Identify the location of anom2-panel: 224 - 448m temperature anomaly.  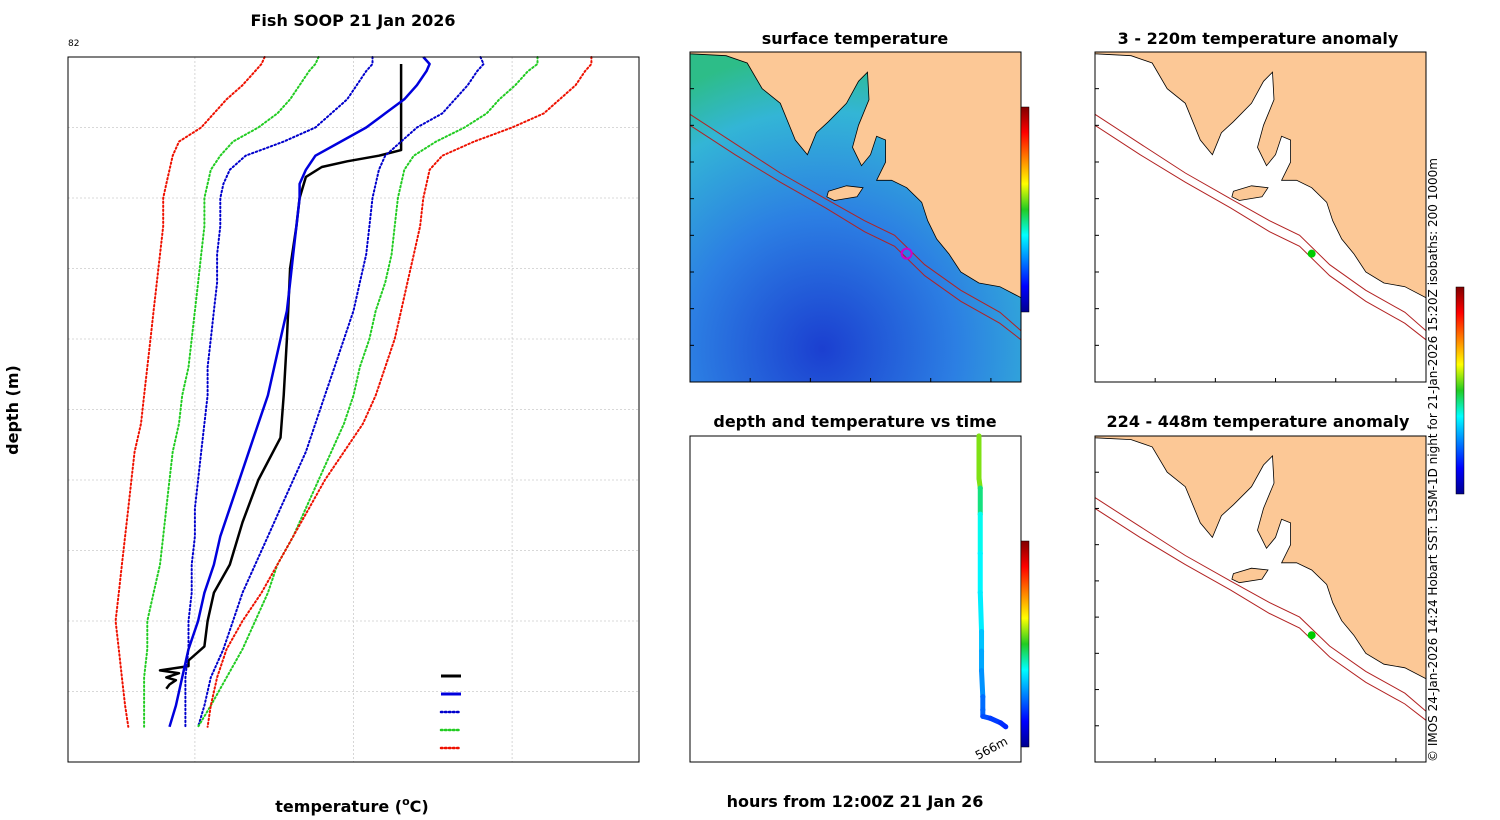
(1260, 587).